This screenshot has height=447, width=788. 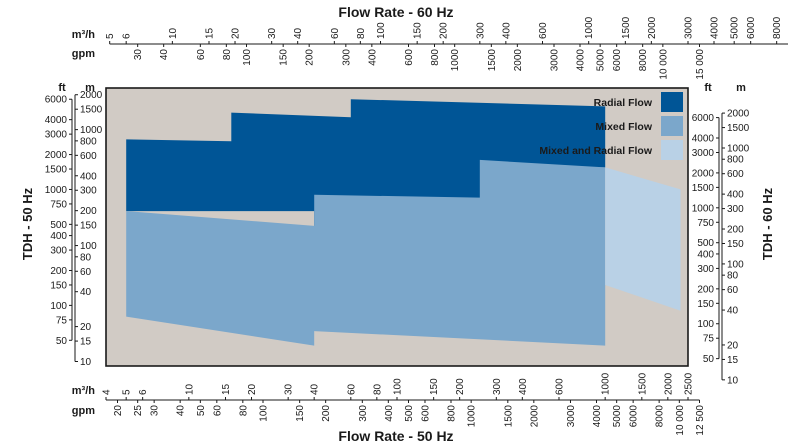 What do you see at coordinates (735, 209) in the screenshot?
I see `right-m-tick-label-6: 300` at bounding box center [735, 209].